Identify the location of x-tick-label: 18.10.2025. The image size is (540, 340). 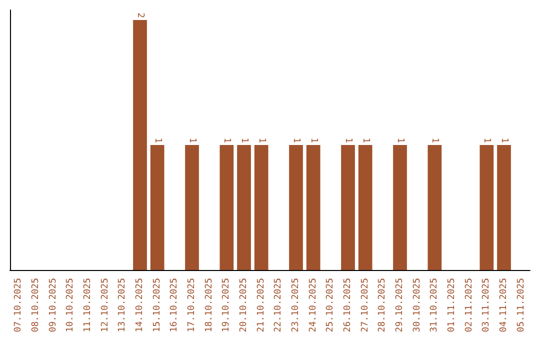
(209, 305).